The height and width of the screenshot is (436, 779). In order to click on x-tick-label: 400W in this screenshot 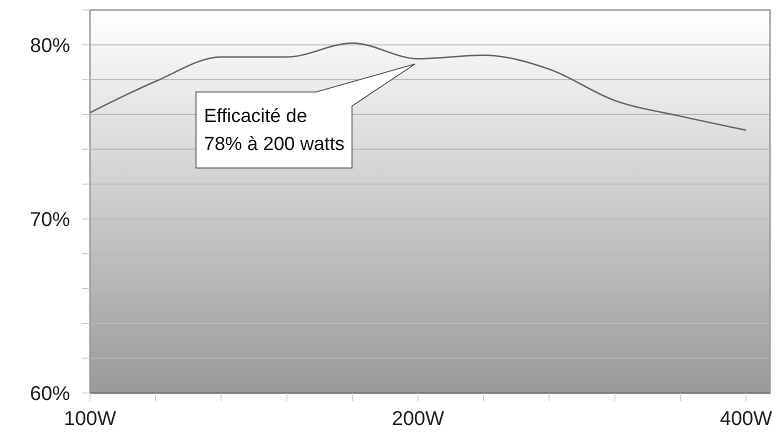, I will do `click(746, 419)`.